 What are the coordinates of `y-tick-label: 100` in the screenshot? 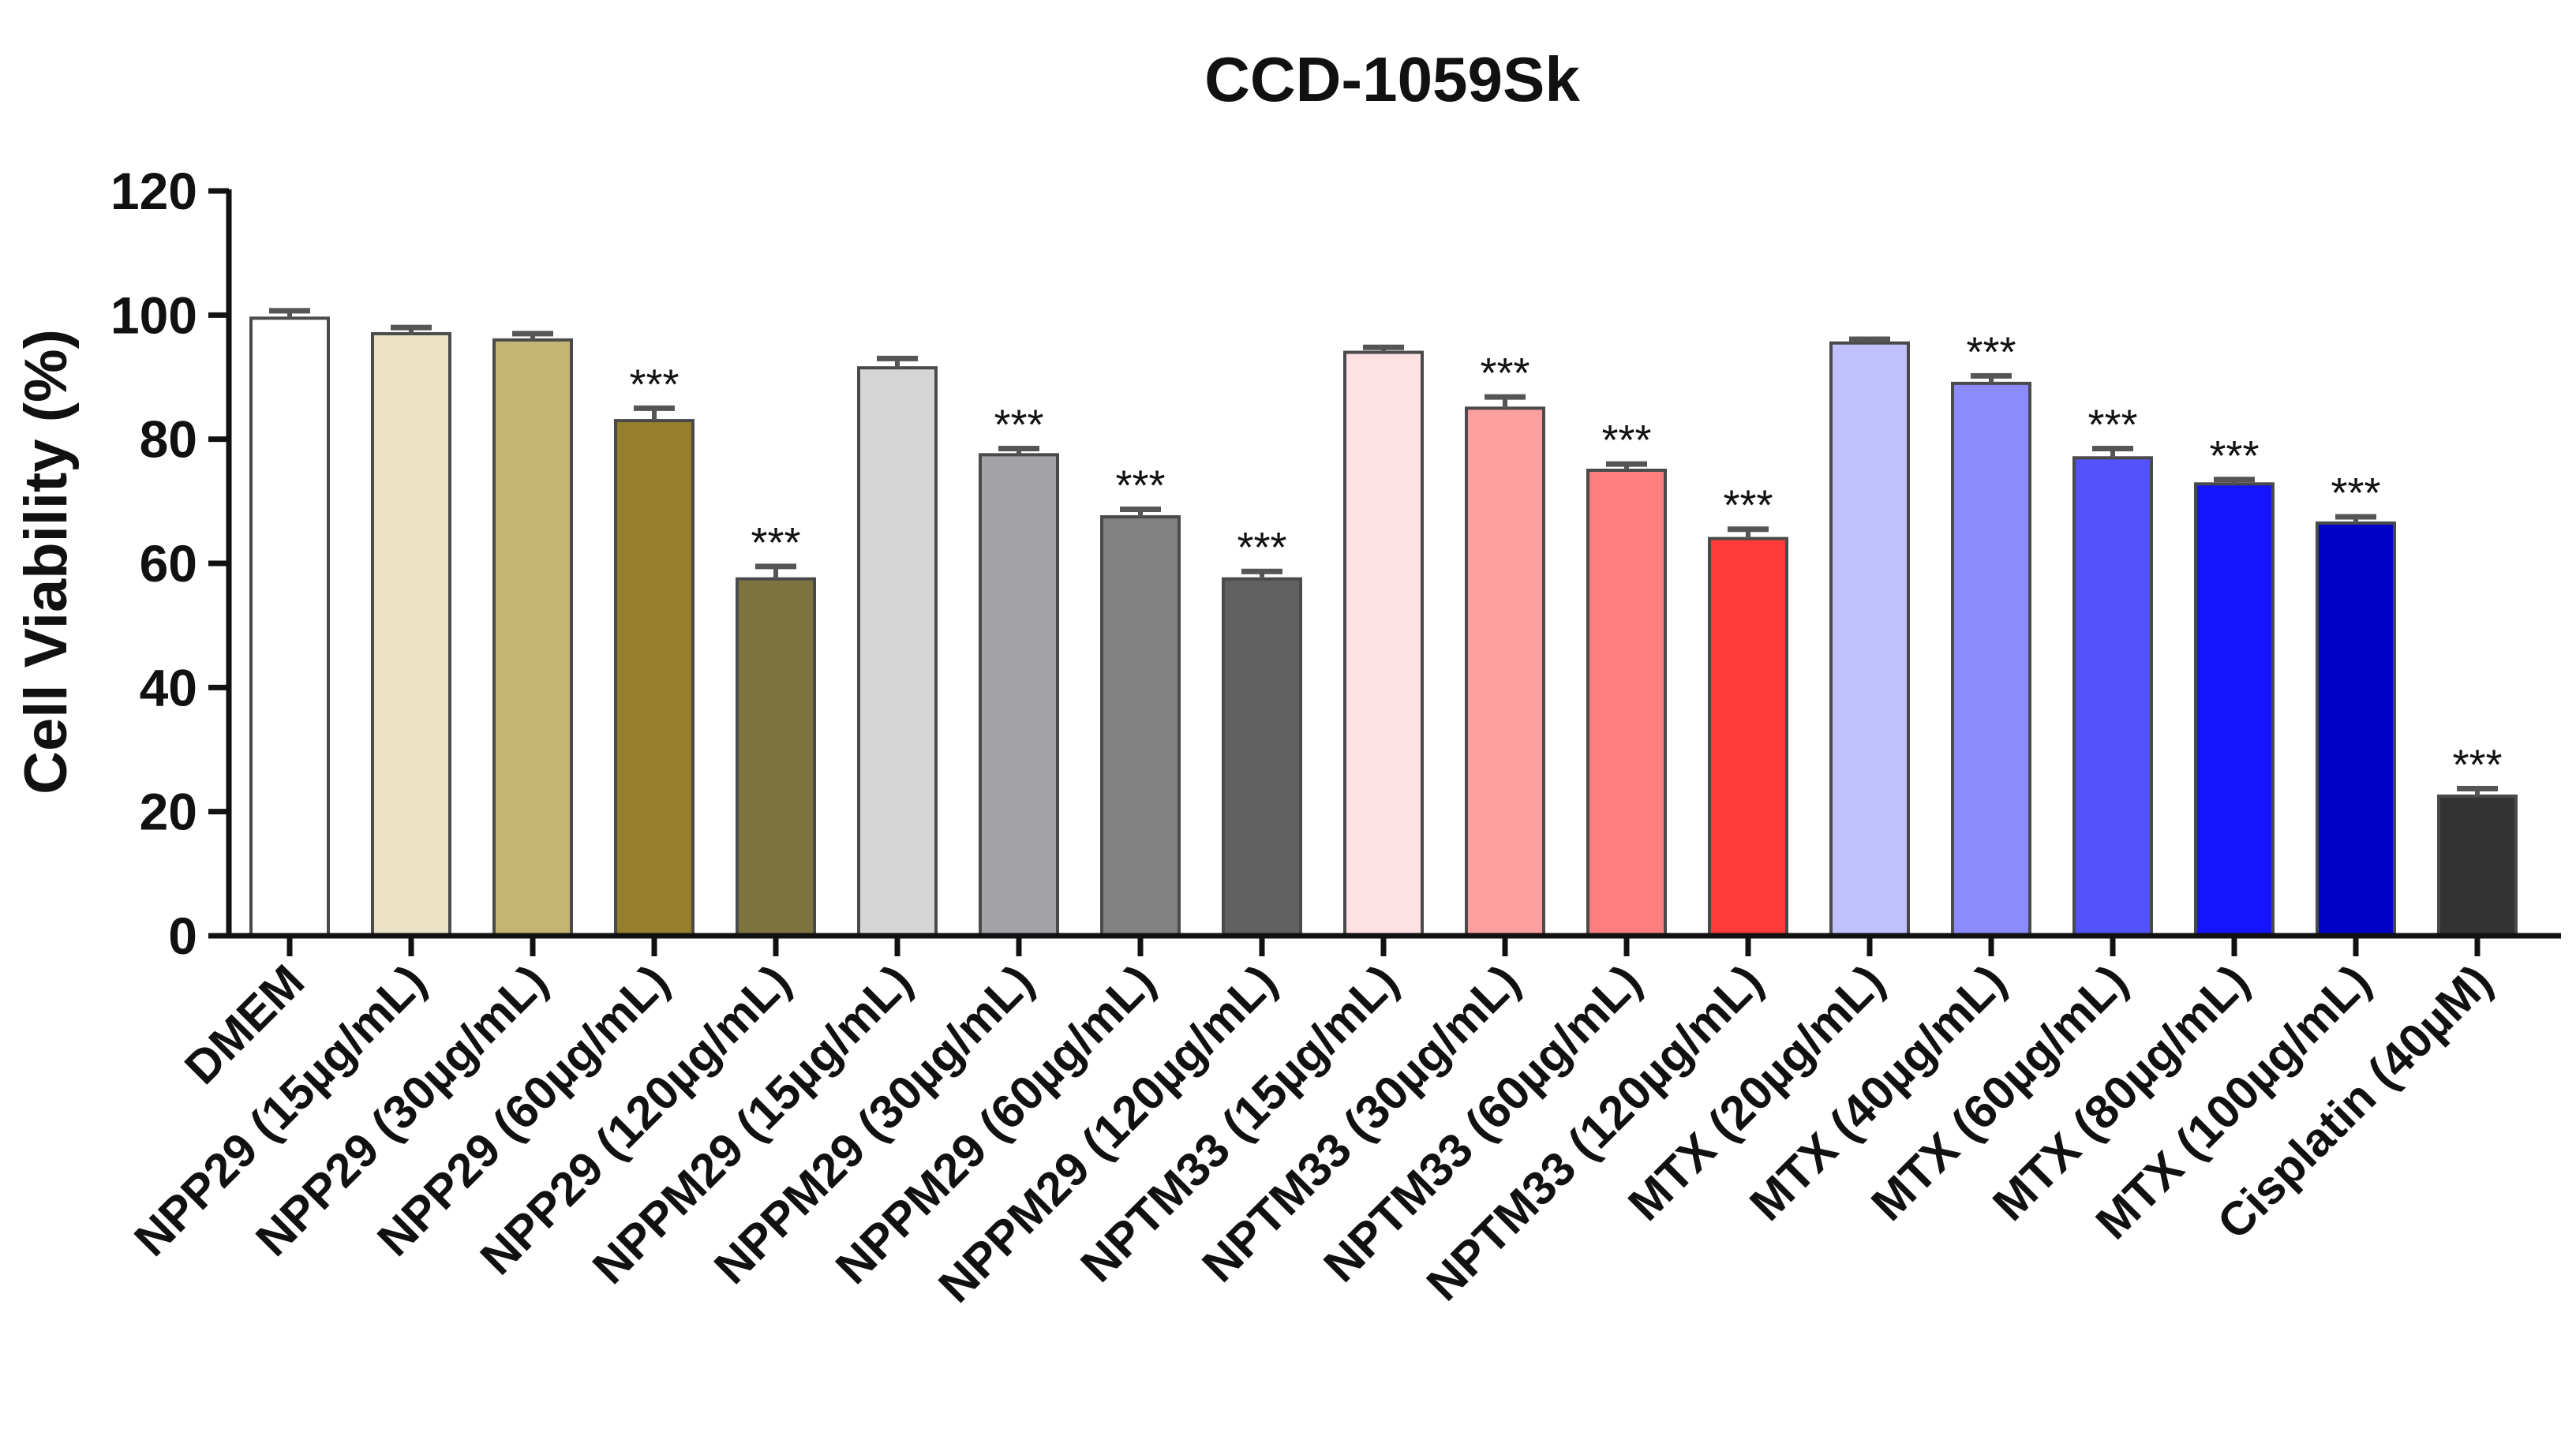 It's located at (153, 315).